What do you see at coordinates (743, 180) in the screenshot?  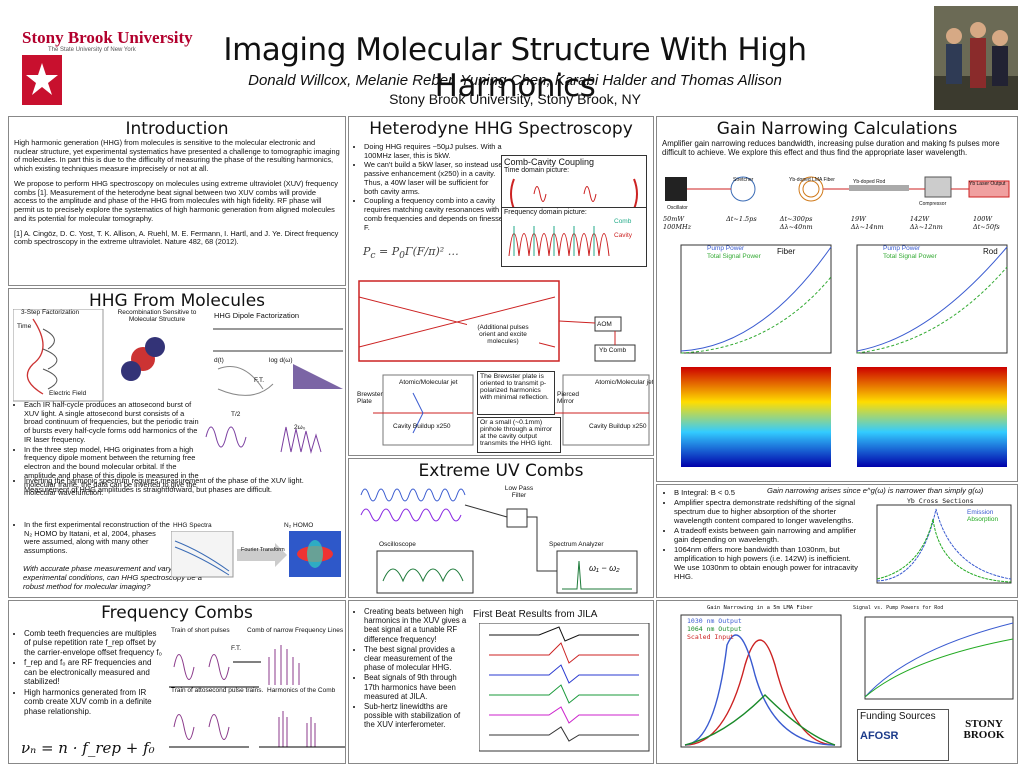 I see `chain-label: Stretcher` at bounding box center [743, 180].